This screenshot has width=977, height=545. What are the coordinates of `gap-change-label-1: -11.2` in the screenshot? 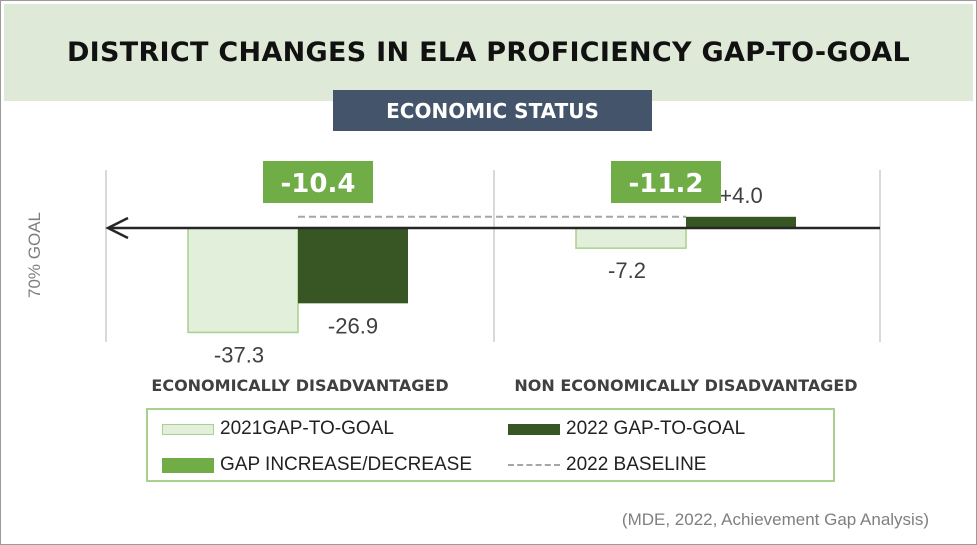 It's located at (666, 184).